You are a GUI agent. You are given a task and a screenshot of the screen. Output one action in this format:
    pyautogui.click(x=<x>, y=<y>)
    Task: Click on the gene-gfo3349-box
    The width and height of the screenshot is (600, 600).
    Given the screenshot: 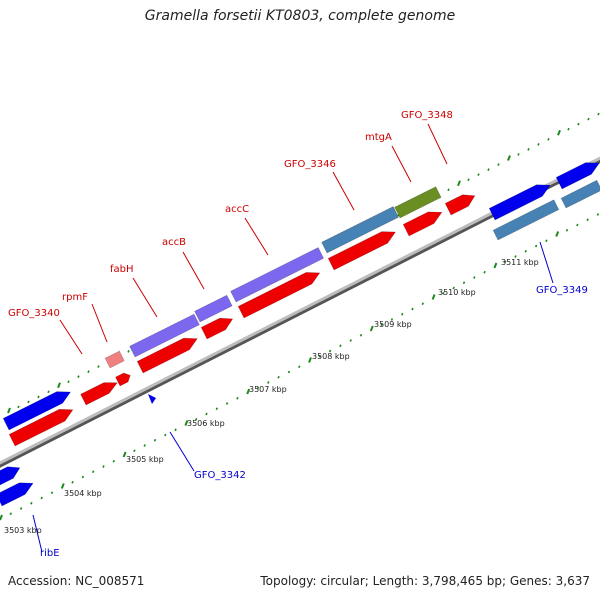 What is the action you would take?
    pyautogui.click(x=526, y=220)
    